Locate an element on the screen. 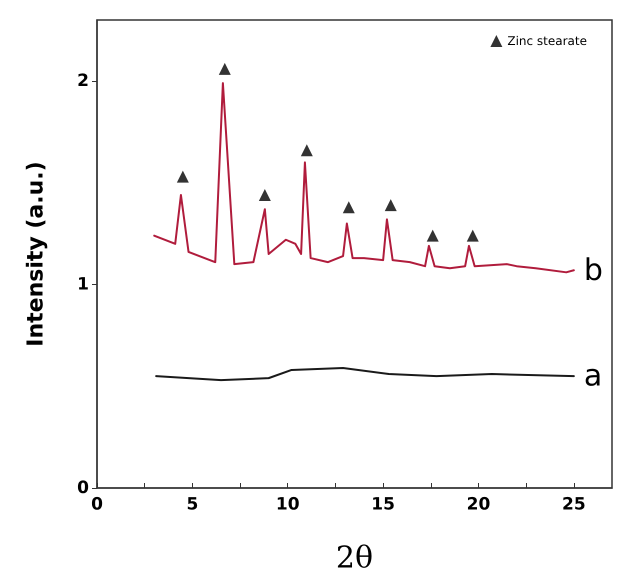  x-tick-label: 10 is located at coordinates (288, 504).